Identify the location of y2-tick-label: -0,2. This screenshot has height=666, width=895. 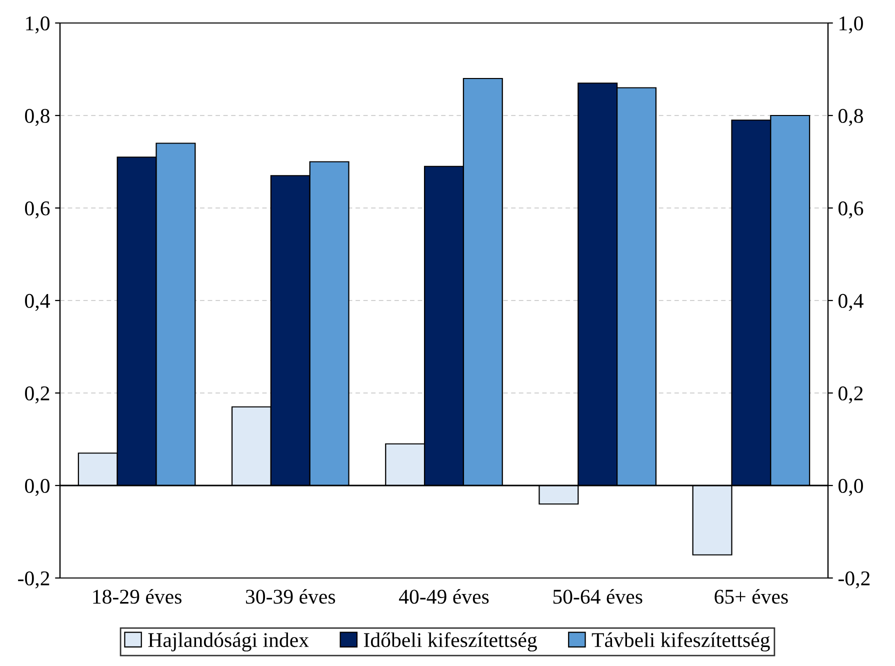
(854, 579).